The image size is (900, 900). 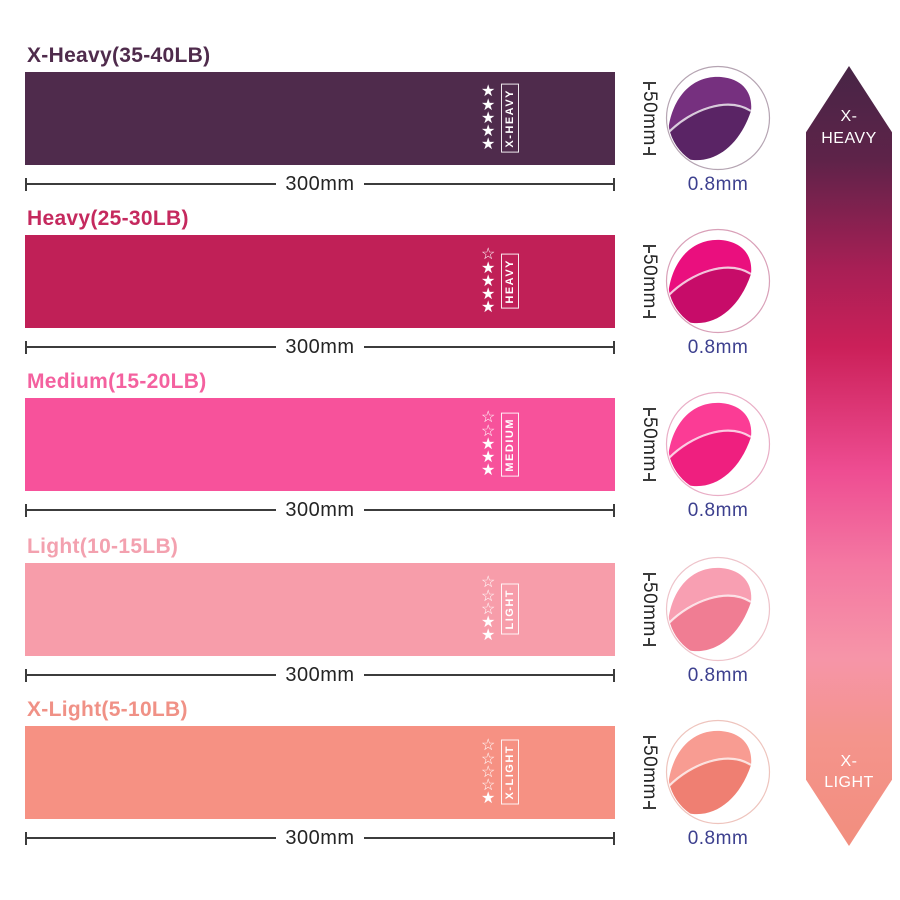 I want to click on band-grade-label: LIGHT, so click(x=510, y=609).